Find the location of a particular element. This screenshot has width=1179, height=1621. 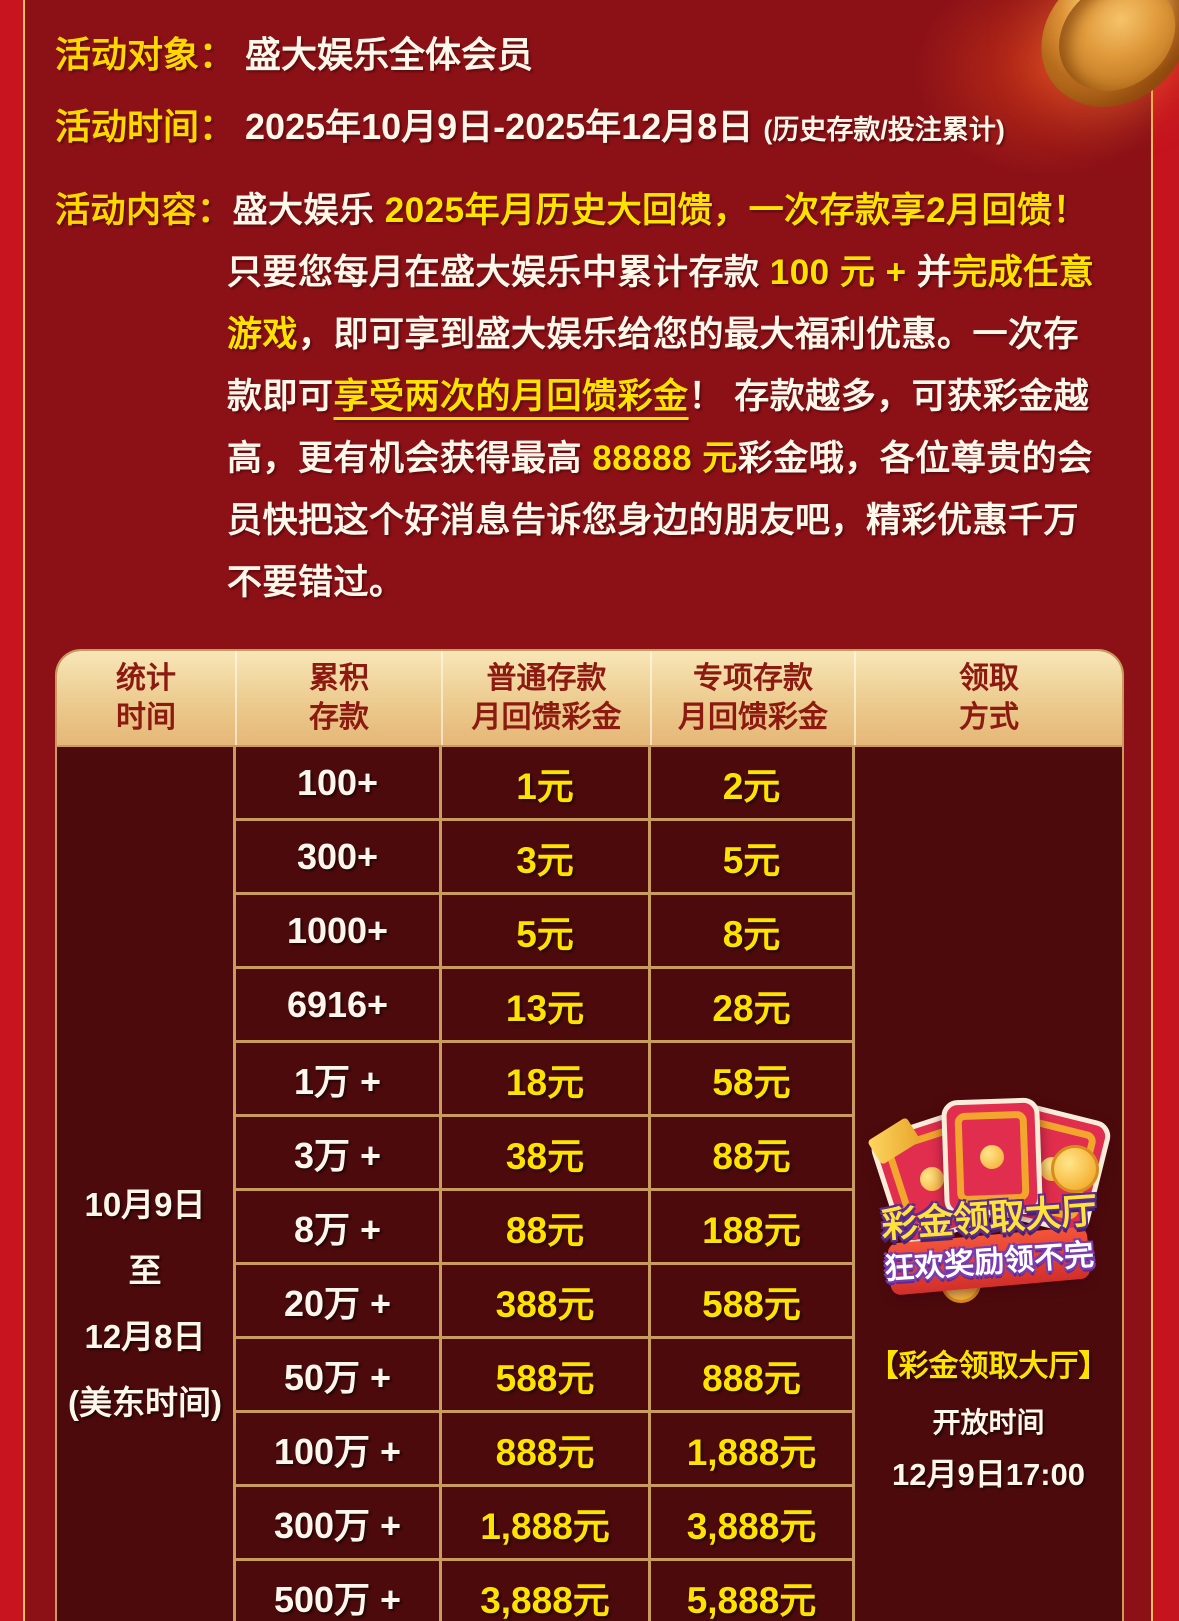

open-time-value: 12月9日17:00 is located at coordinates (988, 1474).